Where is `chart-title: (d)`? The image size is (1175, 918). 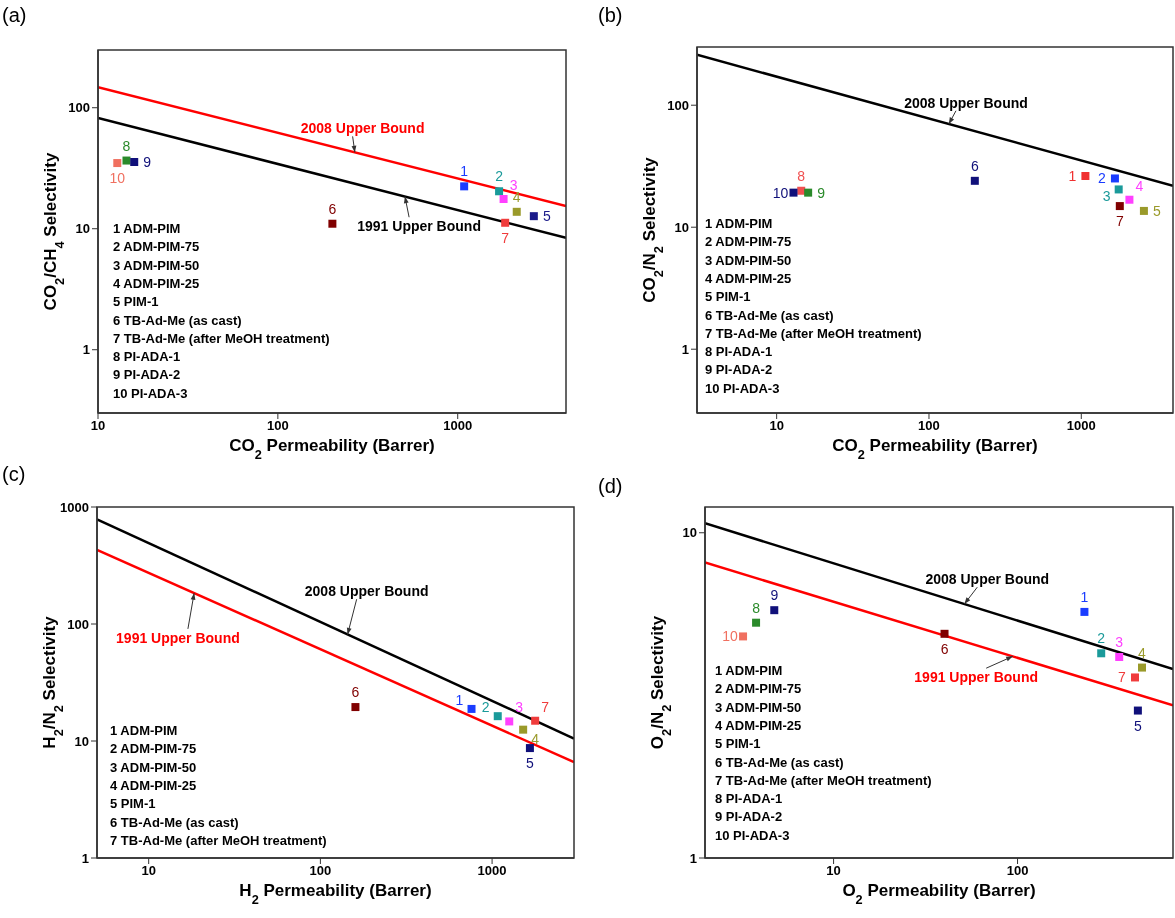
chart-title: (d) is located at coordinates (610, 486).